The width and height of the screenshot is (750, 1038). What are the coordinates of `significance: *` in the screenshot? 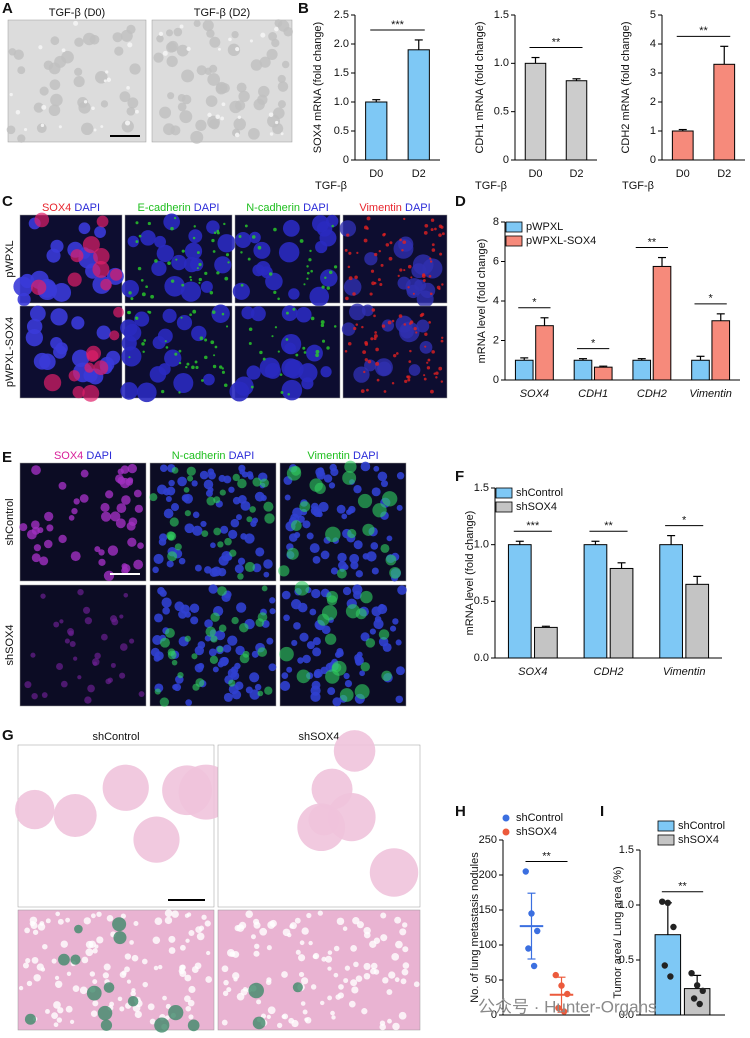 It's located at (593, 344).